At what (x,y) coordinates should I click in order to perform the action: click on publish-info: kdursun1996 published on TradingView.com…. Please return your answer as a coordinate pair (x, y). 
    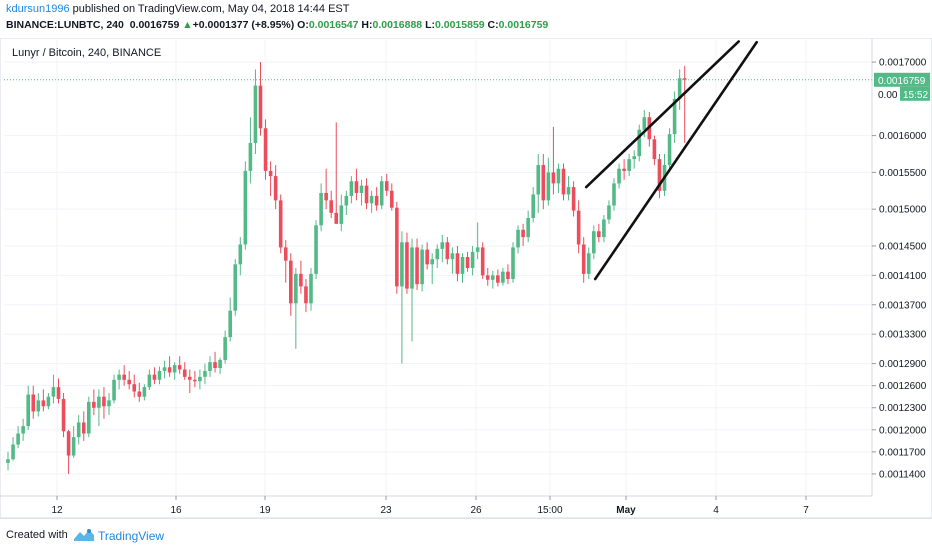
    Looking at the image, I should click on (177, 9).